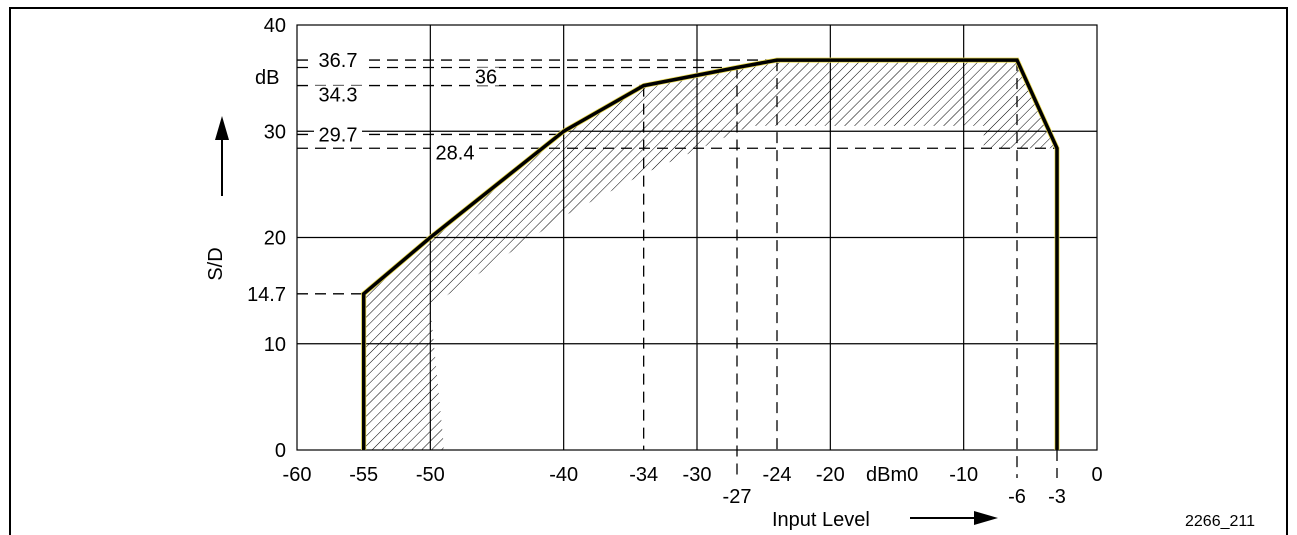 The width and height of the screenshot is (1297, 535). I want to click on y-axis-arrow, so click(222, 156).